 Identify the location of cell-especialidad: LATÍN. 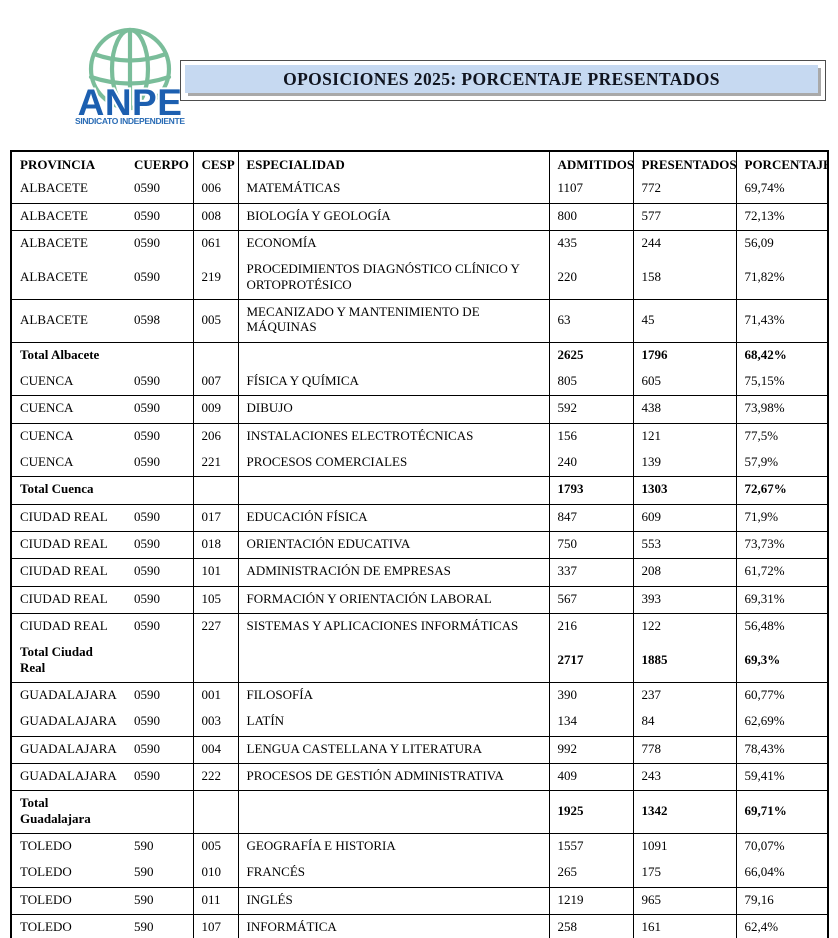
(394, 723).